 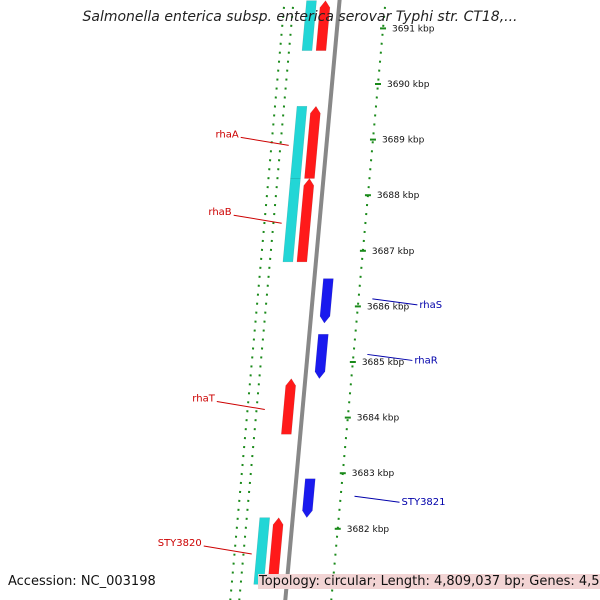 I want to click on accession-text: Accession: NC_003198, so click(x=82, y=581).